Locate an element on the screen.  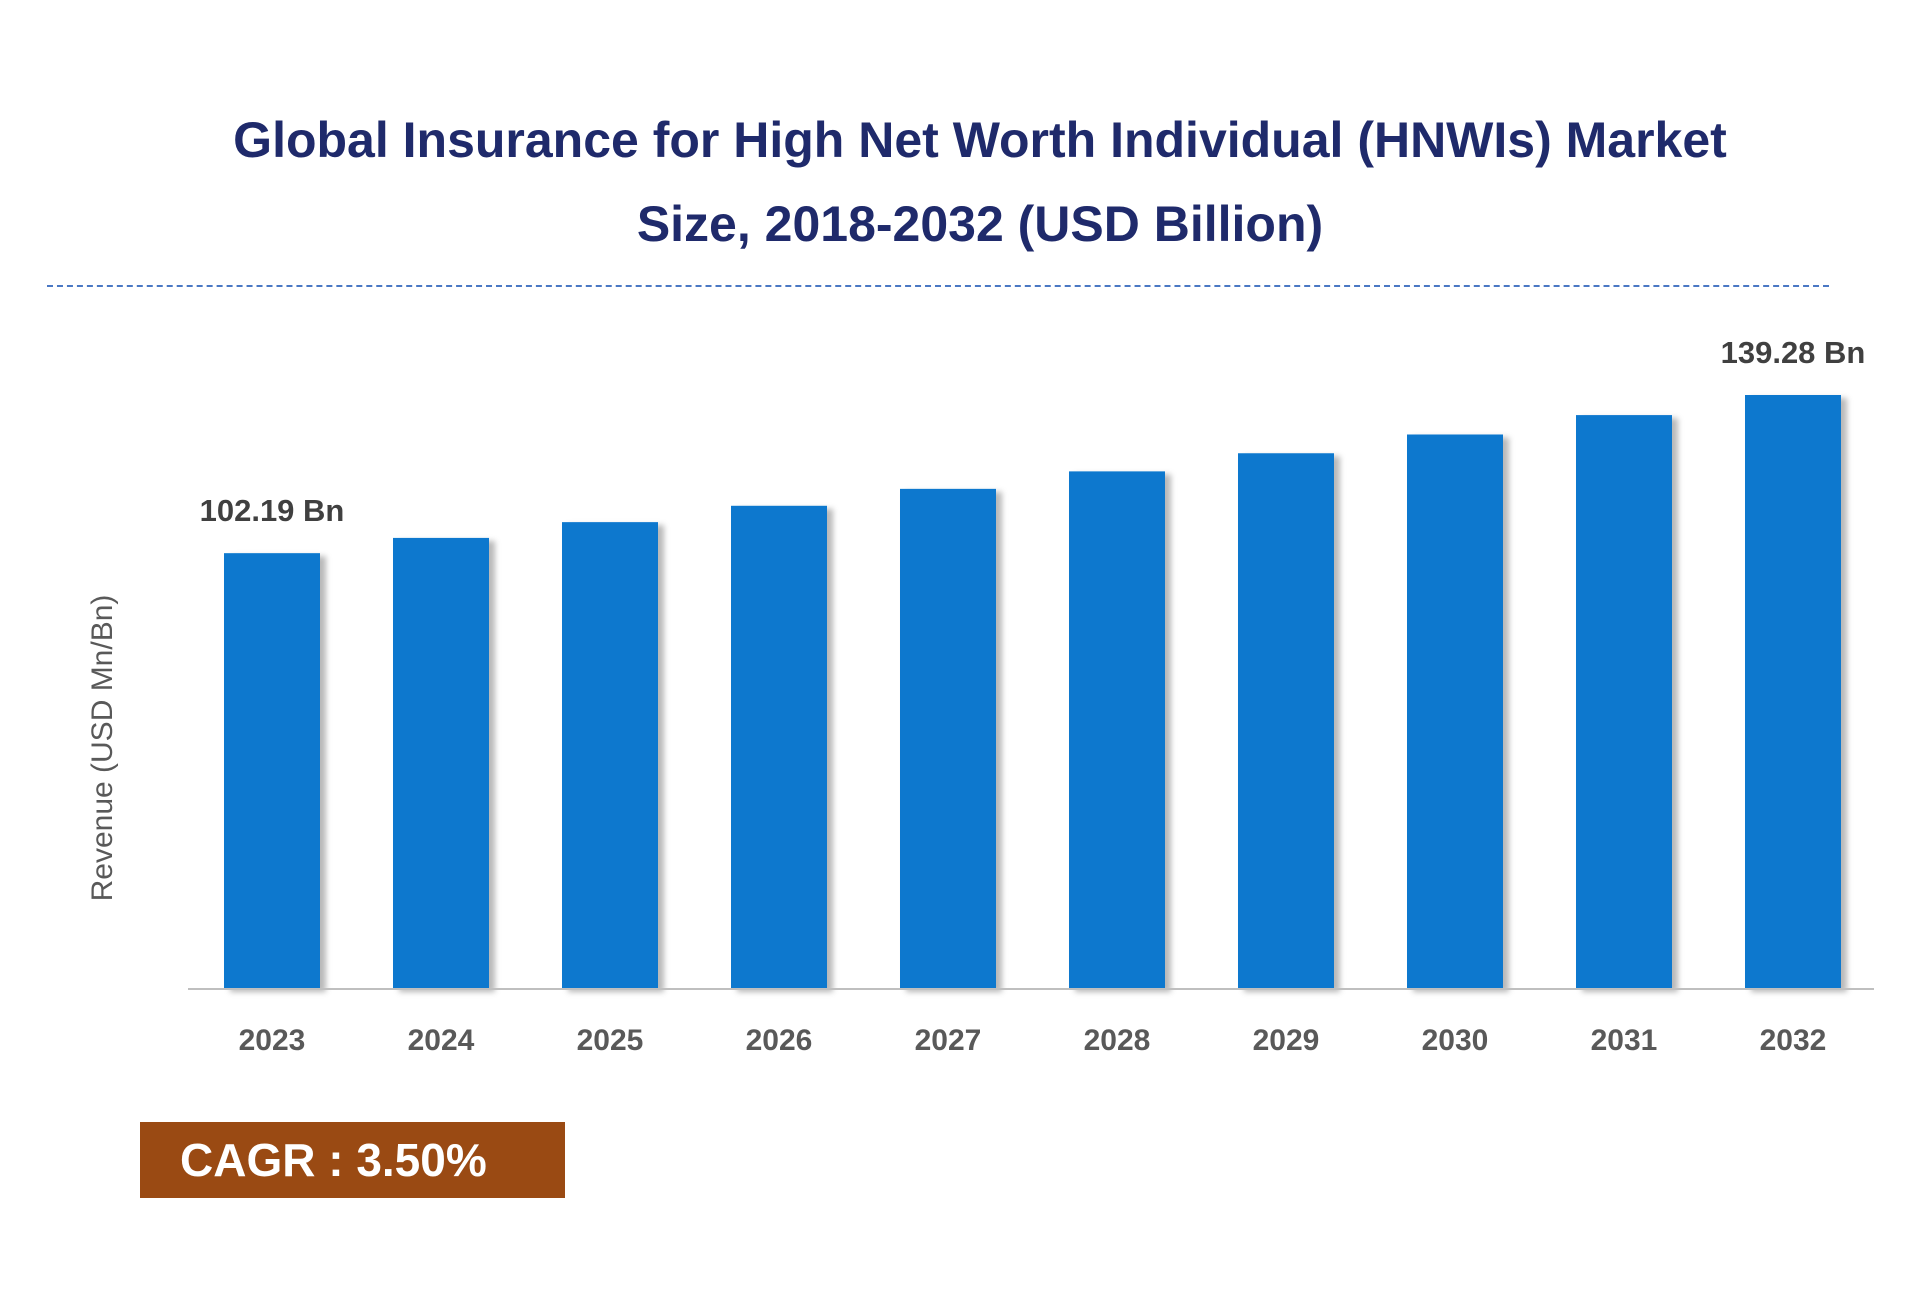
x-tick-2029: 2029 is located at coordinates (1286, 1040).